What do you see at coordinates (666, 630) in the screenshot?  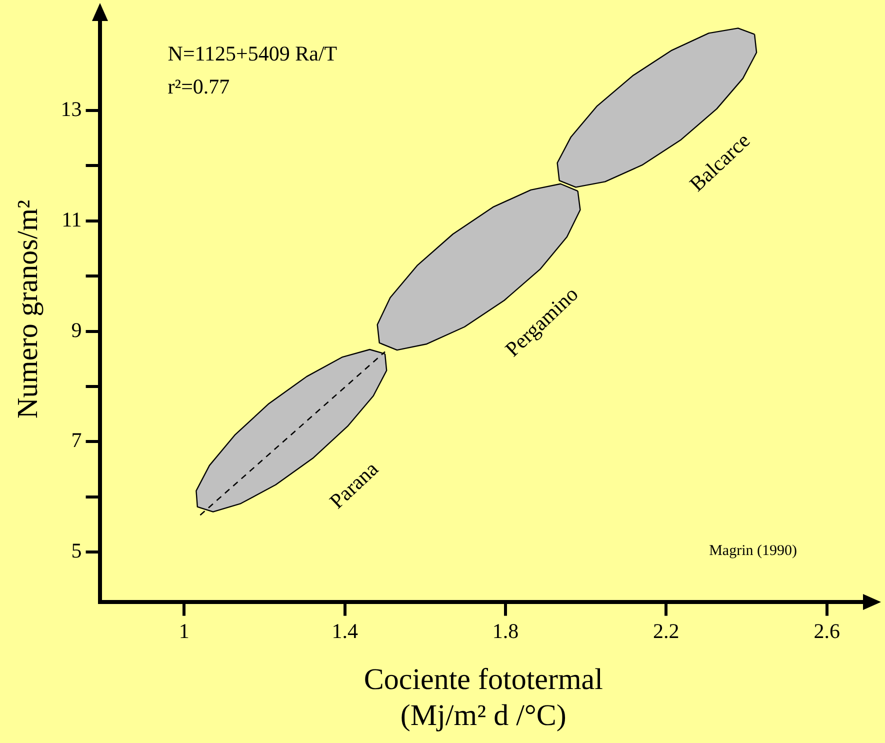 I see `x-tick-label: 2.2` at bounding box center [666, 630].